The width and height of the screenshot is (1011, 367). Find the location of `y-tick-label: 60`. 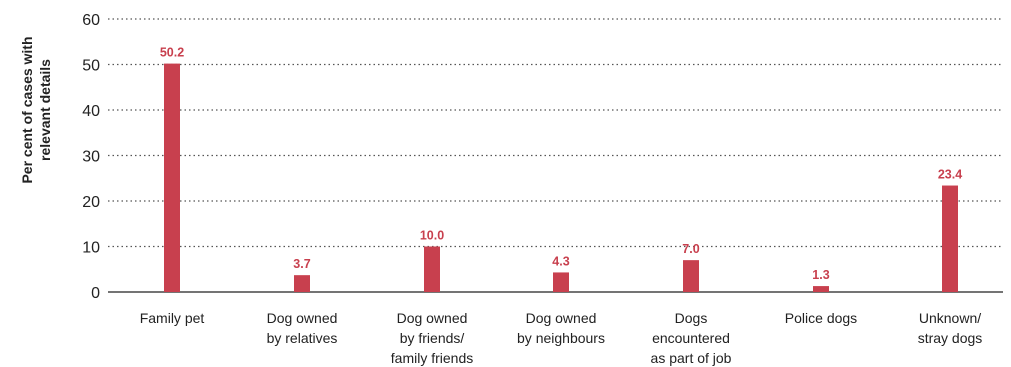

y-tick-label: 60 is located at coordinates (91, 20).